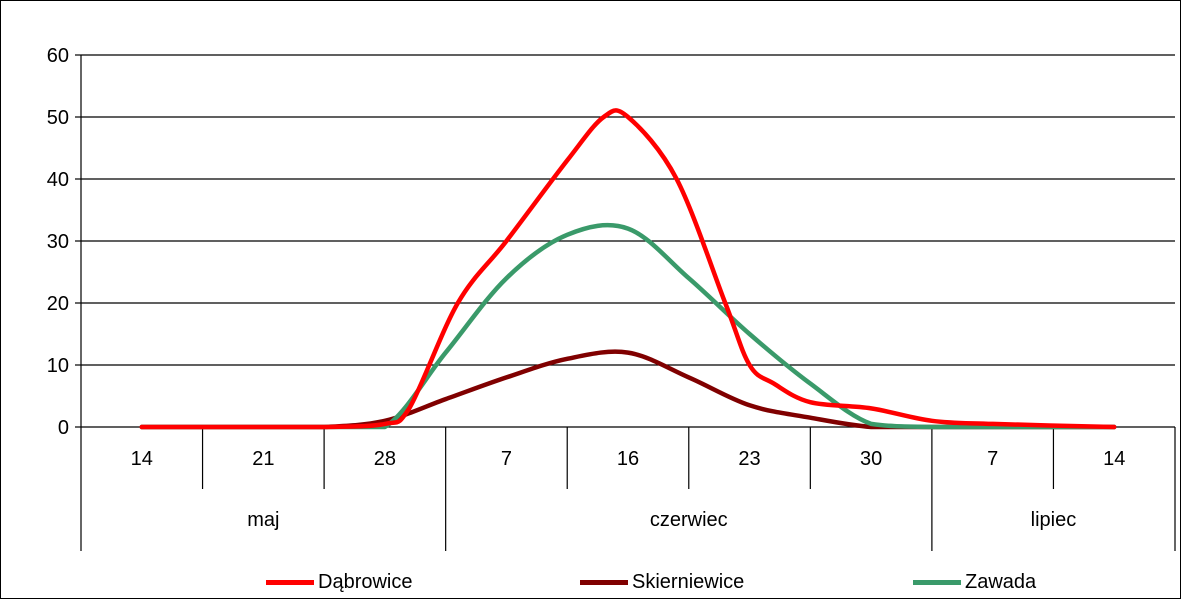 This screenshot has width=1181, height=604. What do you see at coordinates (689, 520) in the screenshot?
I see `group-label: czerwiec` at bounding box center [689, 520].